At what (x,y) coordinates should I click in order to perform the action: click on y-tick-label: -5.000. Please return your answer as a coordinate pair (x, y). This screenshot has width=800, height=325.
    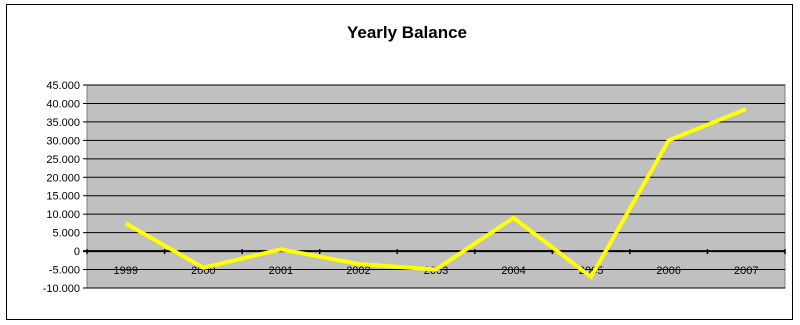
    Looking at the image, I should click on (64, 271).